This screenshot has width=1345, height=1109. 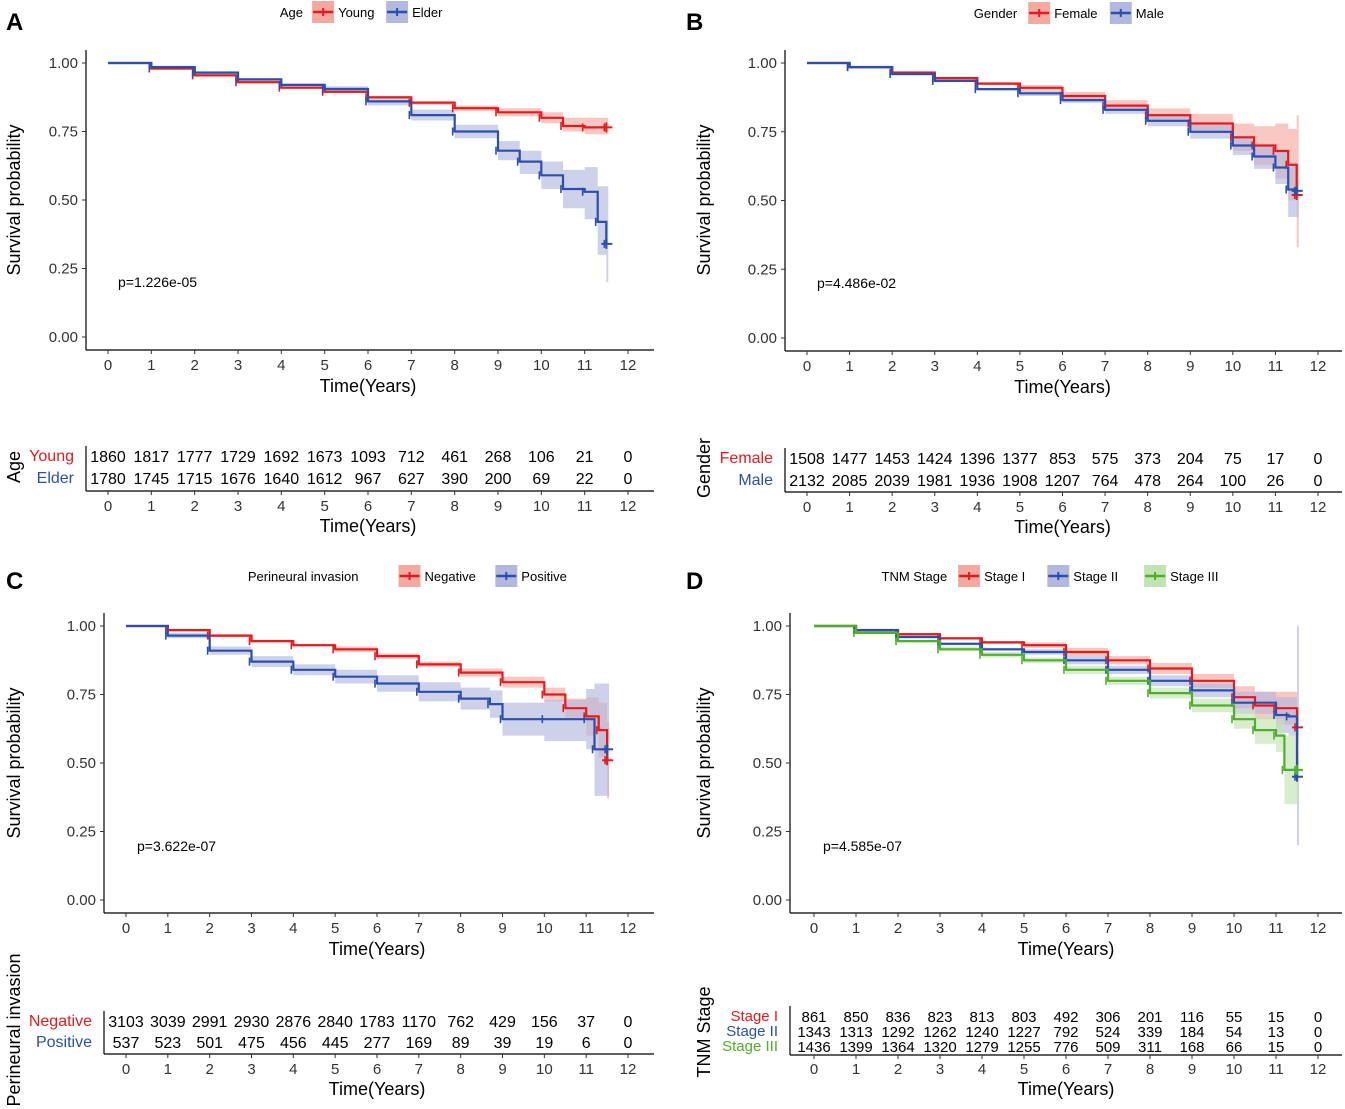 What do you see at coordinates (1063, 481) in the screenshot?
I see `risk-count: 1207` at bounding box center [1063, 481].